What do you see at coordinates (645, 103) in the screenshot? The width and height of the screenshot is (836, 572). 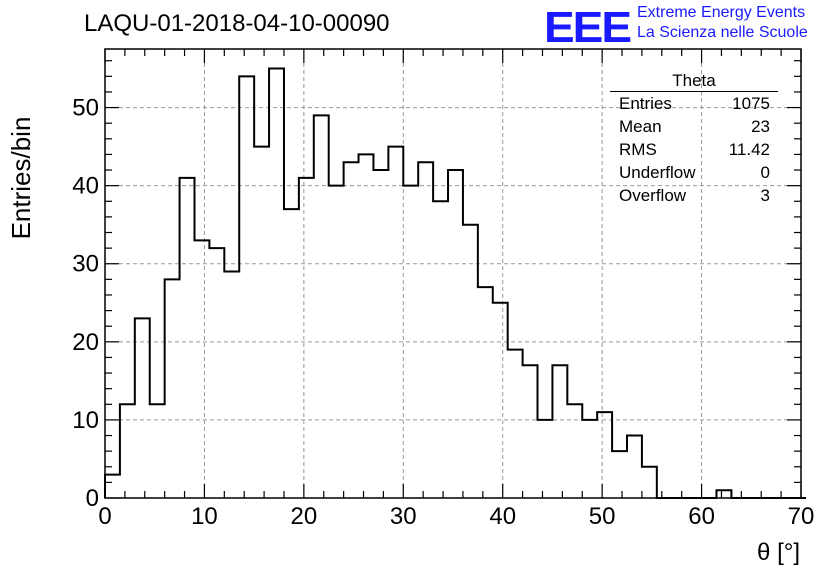 I see `stats-label: Entries` at bounding box center [645, 103].